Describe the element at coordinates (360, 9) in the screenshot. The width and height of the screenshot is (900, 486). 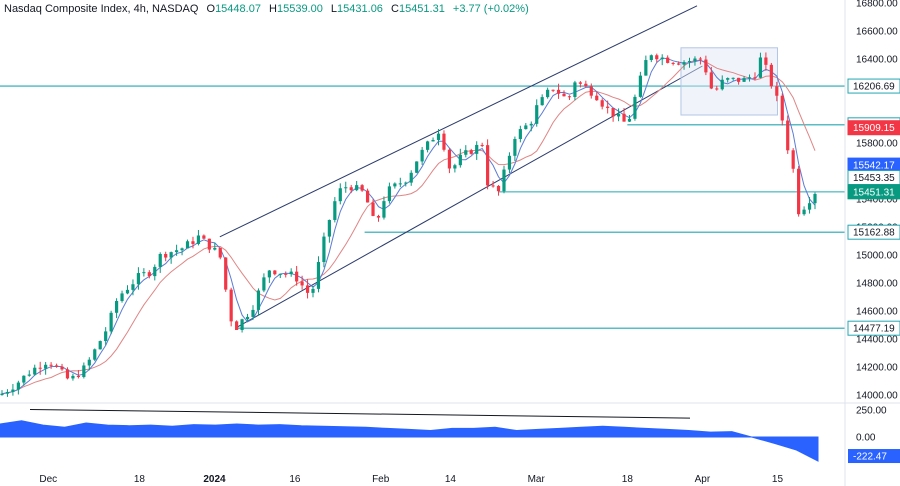
I see `low-value: 15431.06` at that location.